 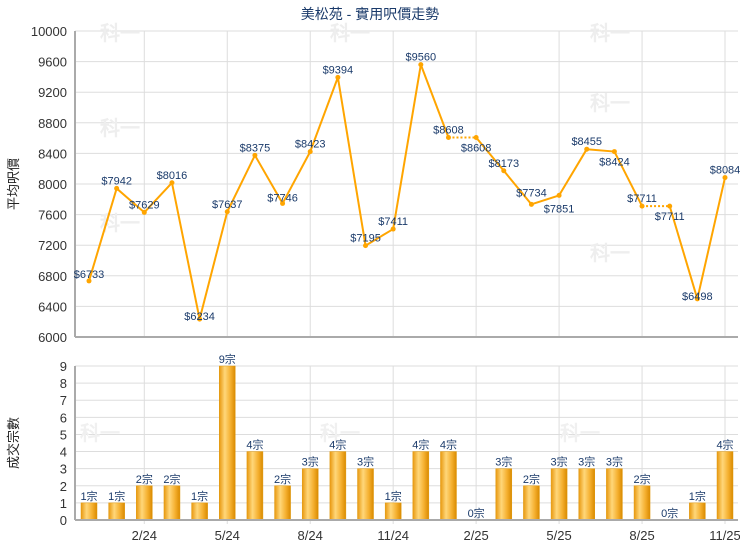 I want to click on y-tick-label: 0, so click(x=63, y=520).